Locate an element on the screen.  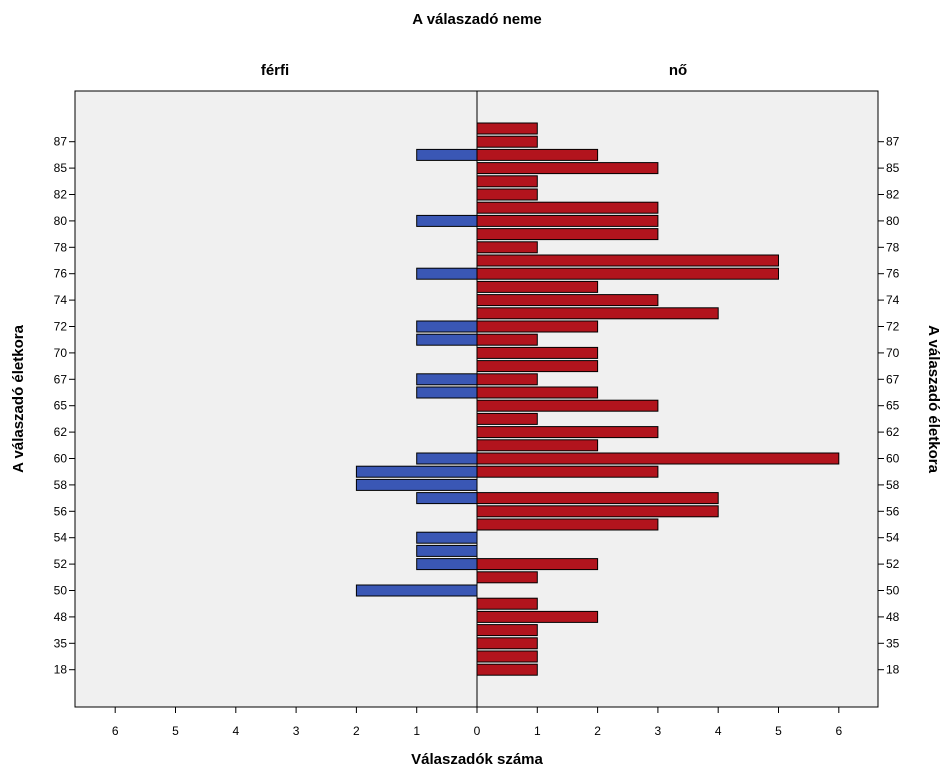
y-tick-label-right: 76 is located at coordinates (893, 274).